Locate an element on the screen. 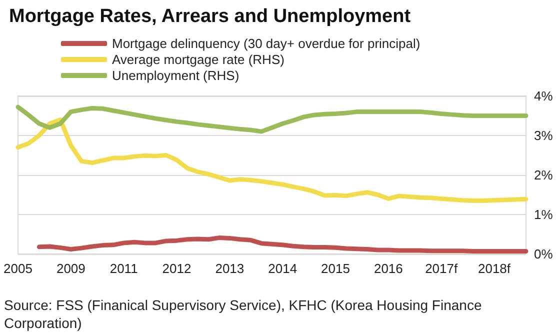  x-tick-label: 2011 is located at coordinates (124, 268).